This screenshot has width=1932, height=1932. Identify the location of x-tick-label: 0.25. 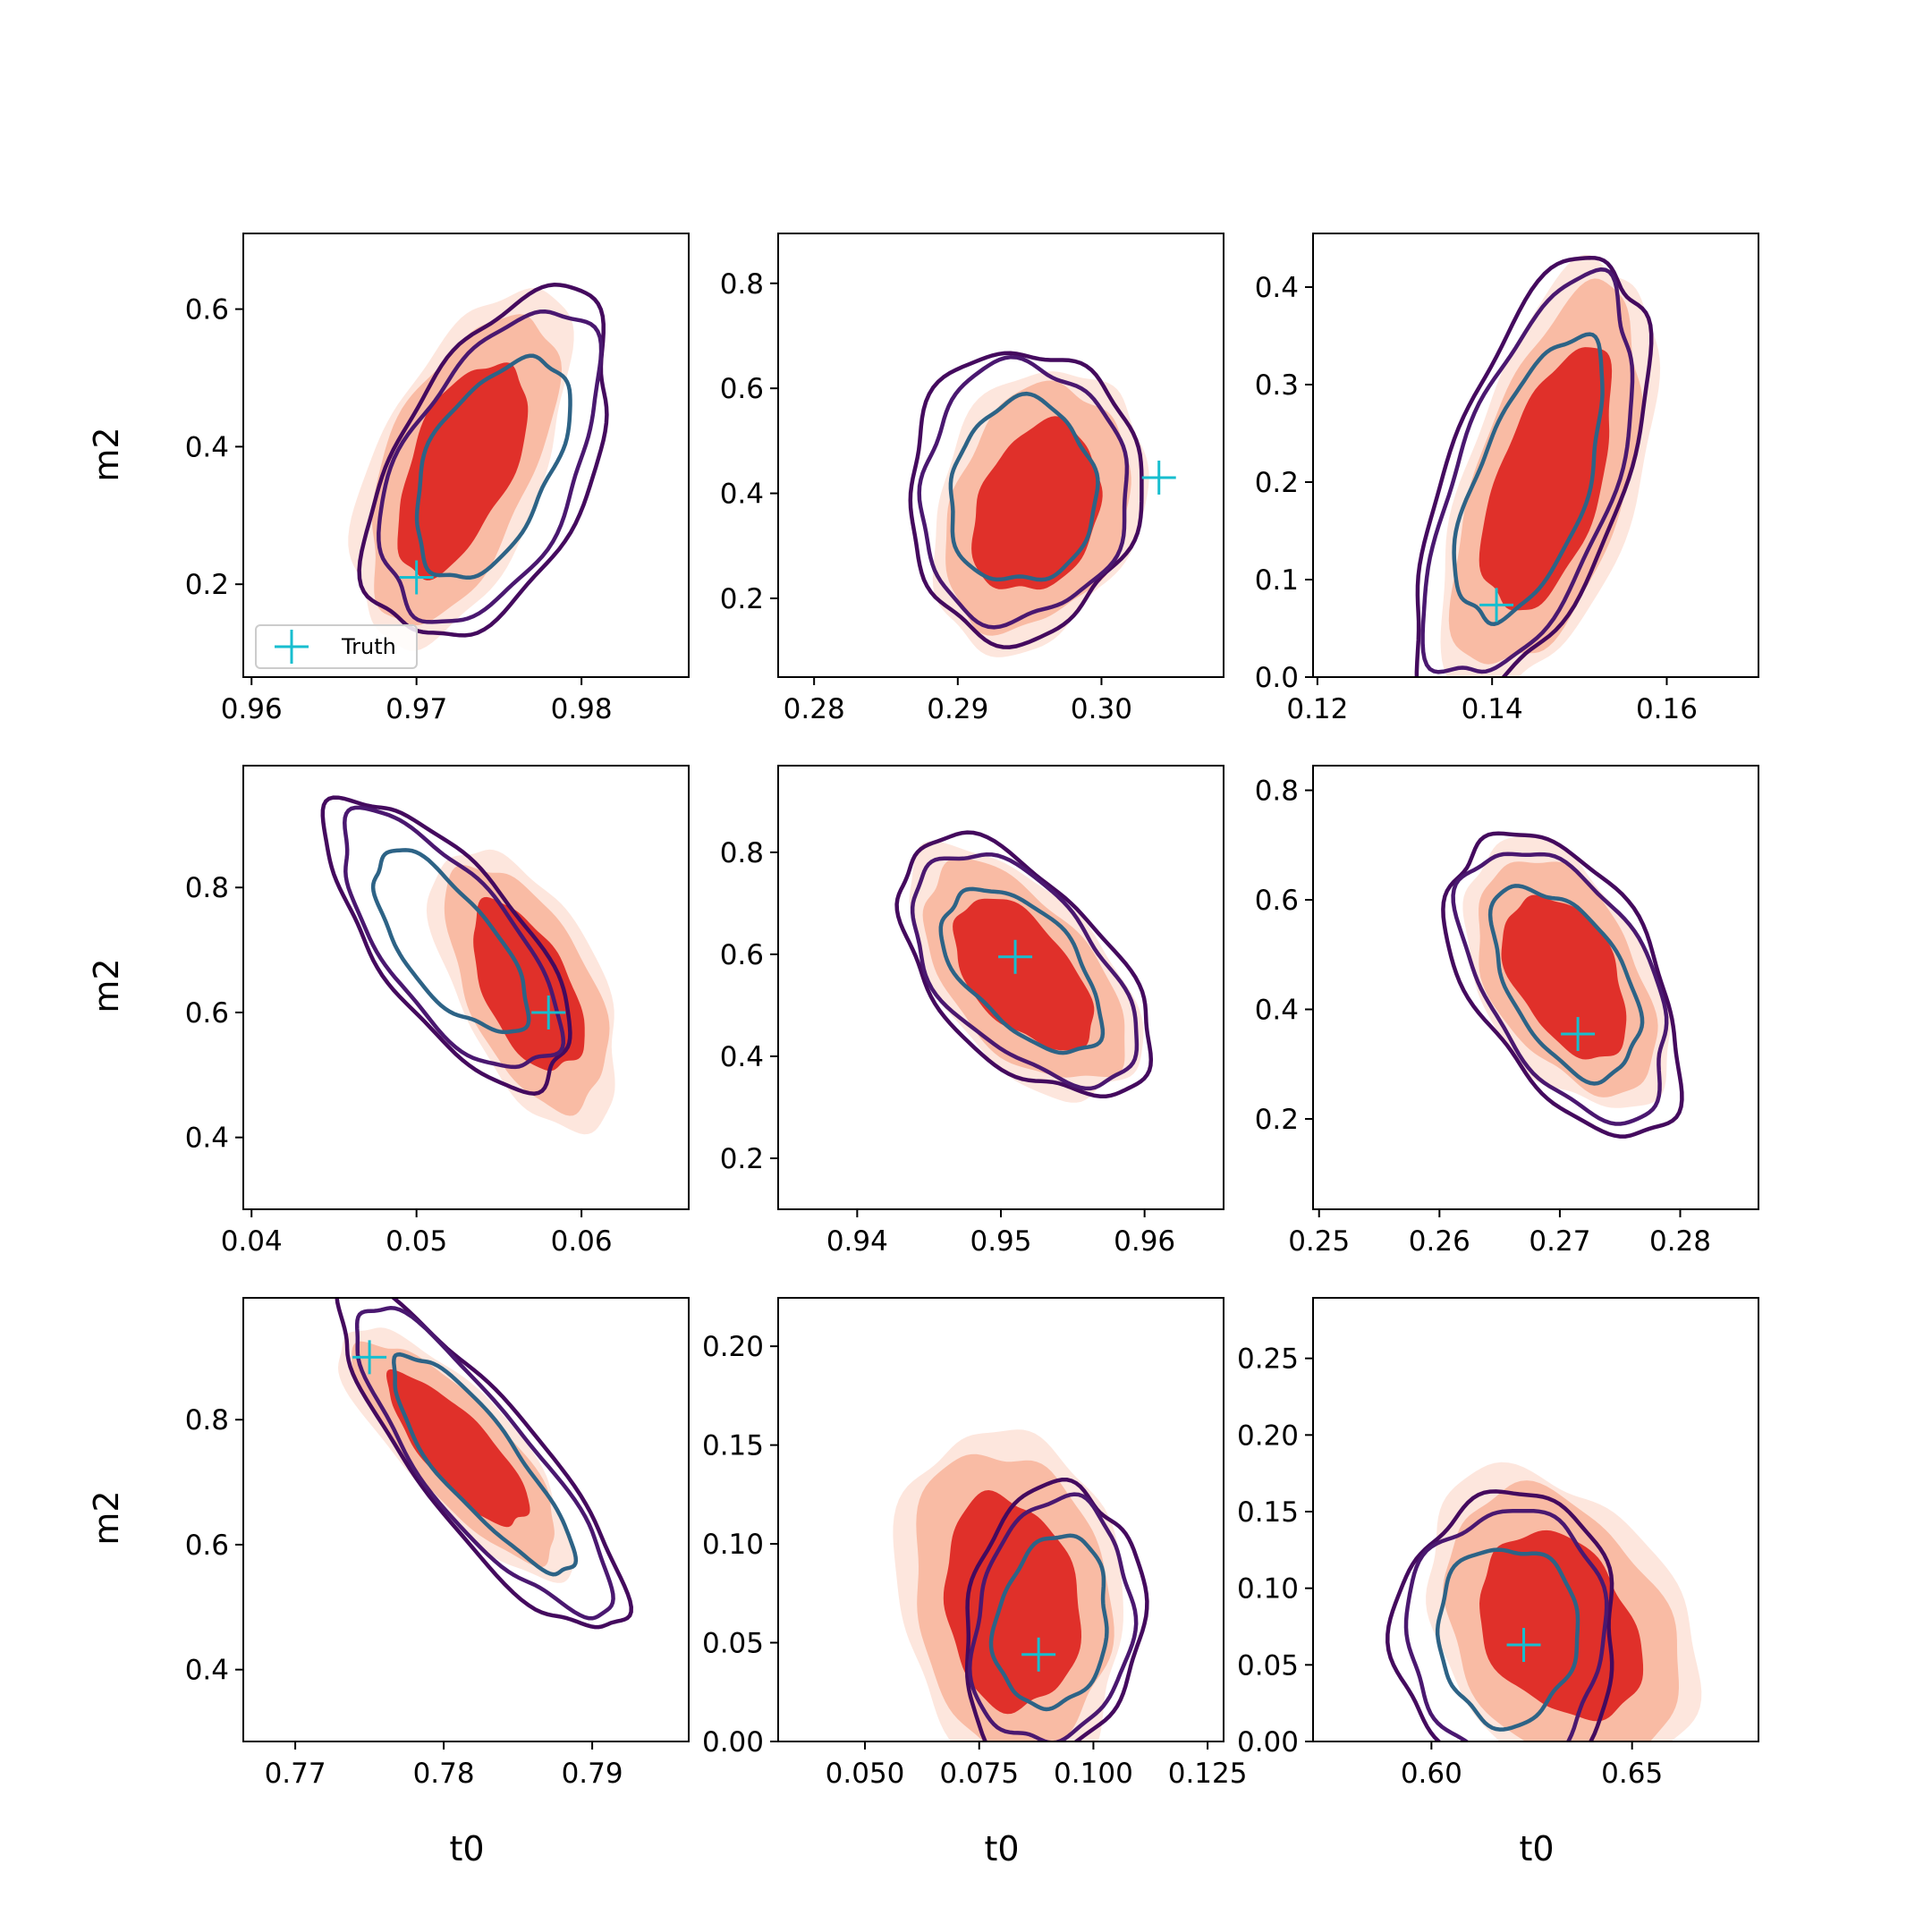
(1319, 1241).